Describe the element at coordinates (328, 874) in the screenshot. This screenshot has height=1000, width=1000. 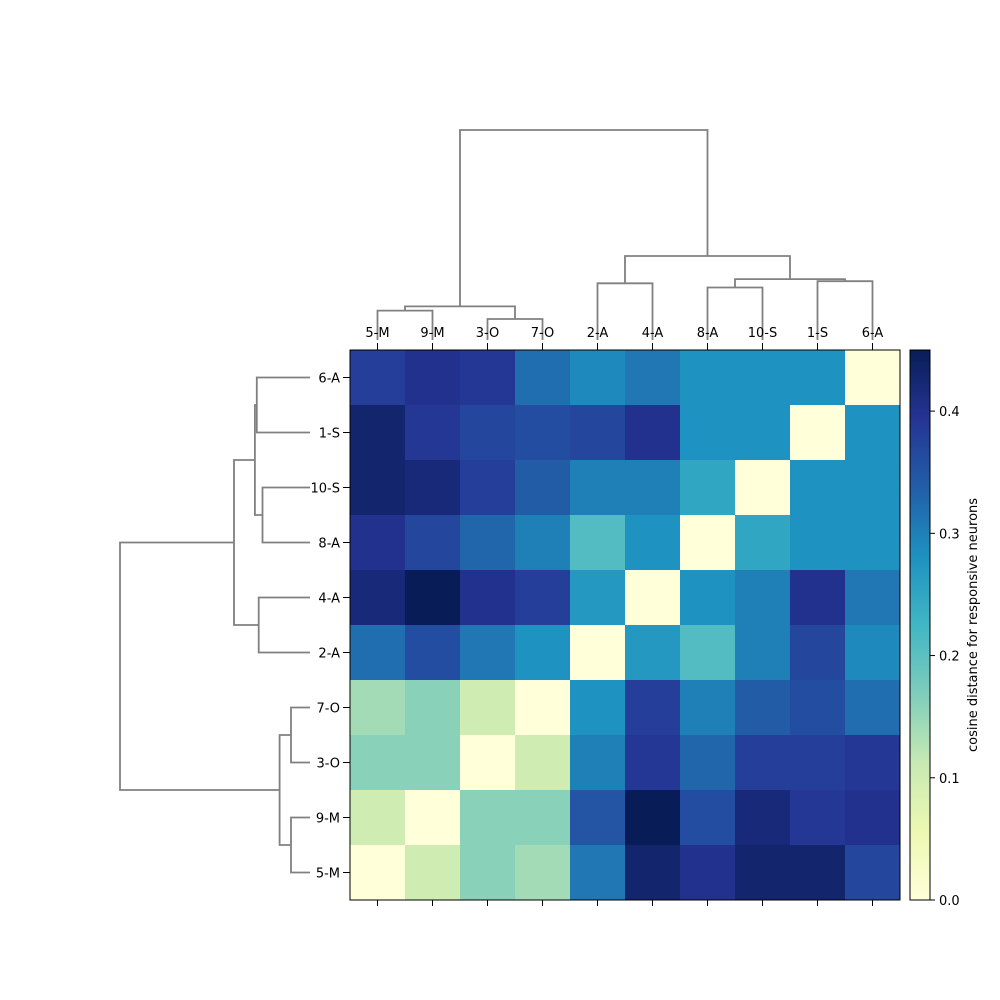
I see `y-tick-label: 5-M` at that location.